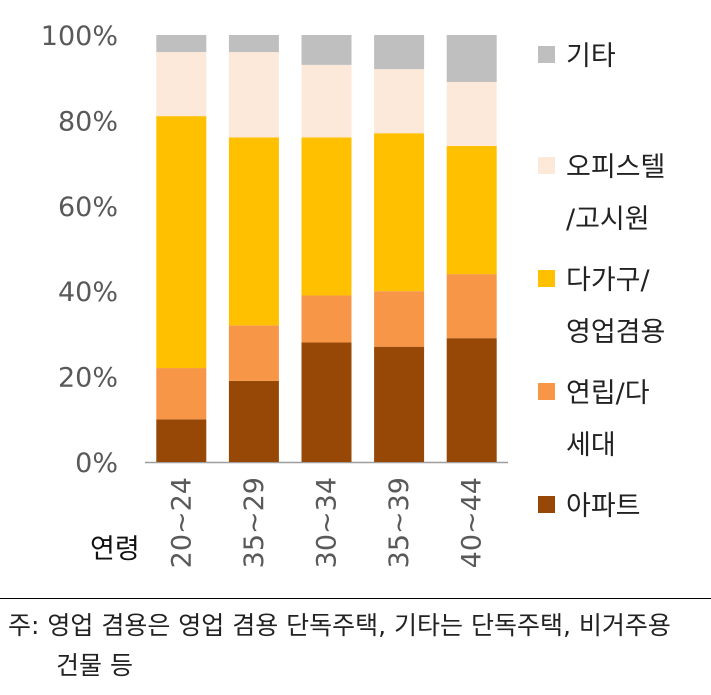  I want to click on y-tick-label: 60%, so click(88, 207).